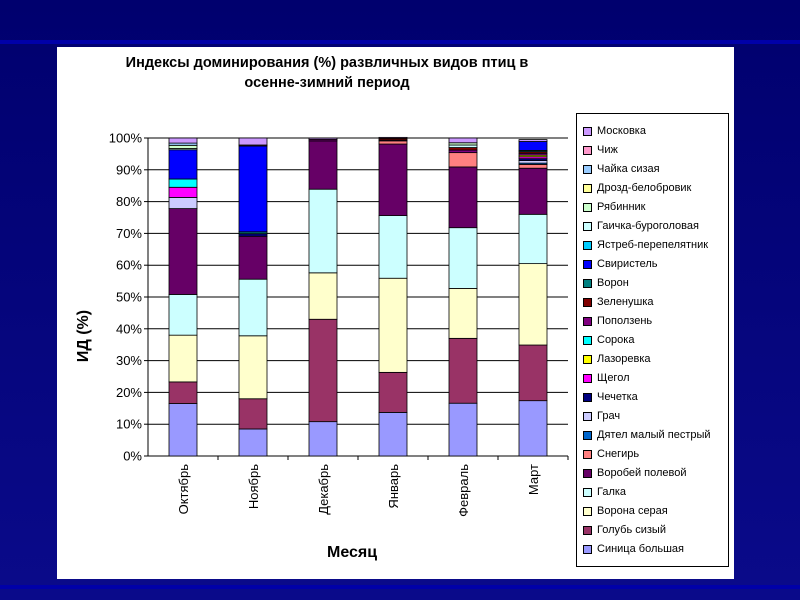  I want to click on y-tick-label: 90%, so click(129, 169).